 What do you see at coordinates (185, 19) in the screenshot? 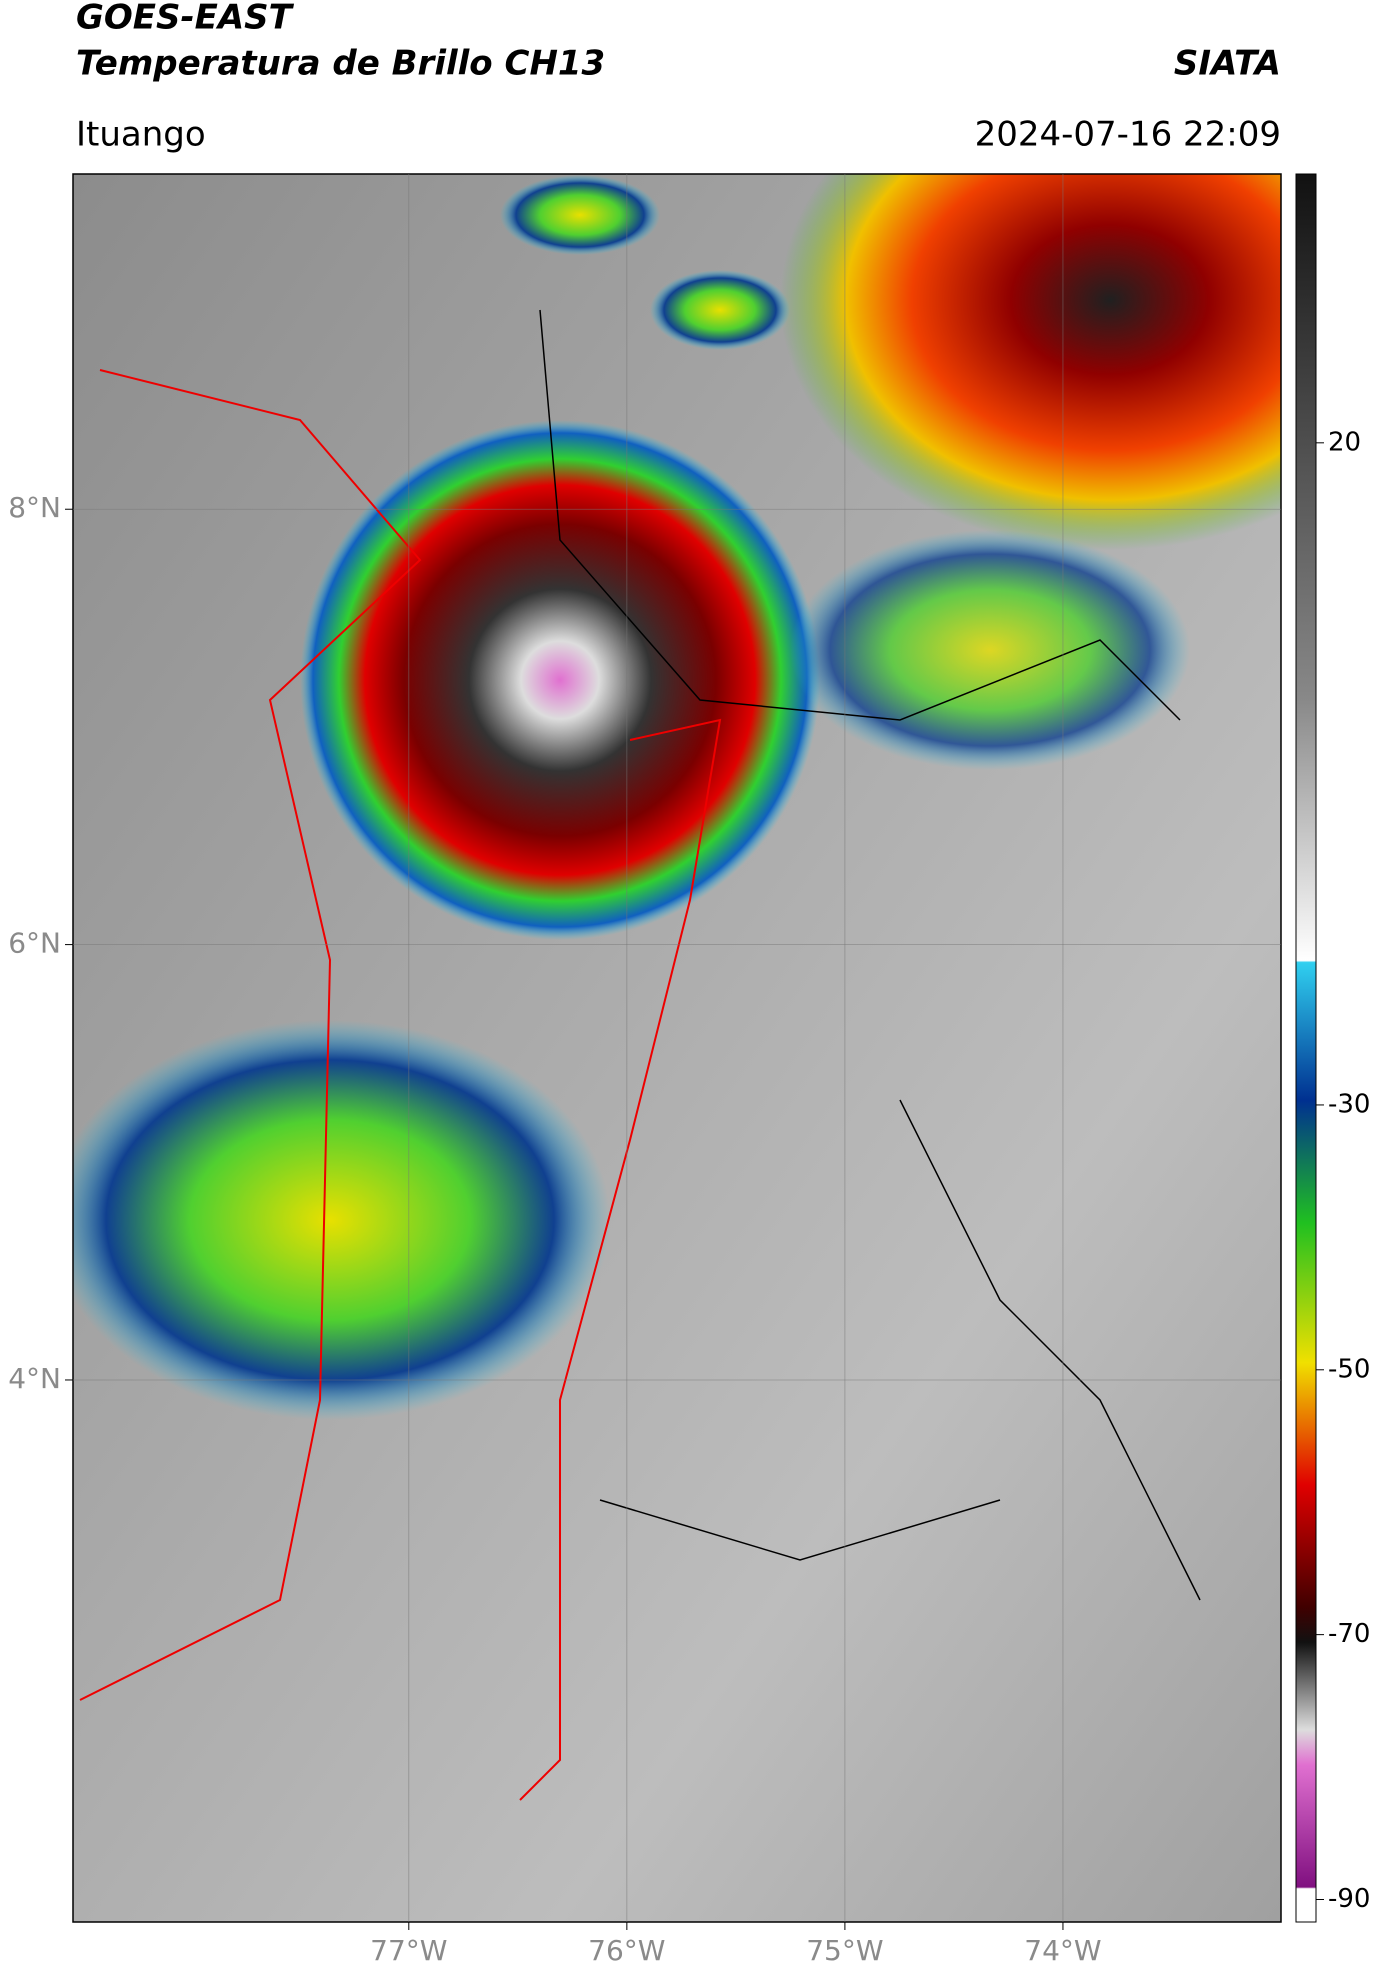
I see `title: GOES-EAST` at bounding box center [185, 19].